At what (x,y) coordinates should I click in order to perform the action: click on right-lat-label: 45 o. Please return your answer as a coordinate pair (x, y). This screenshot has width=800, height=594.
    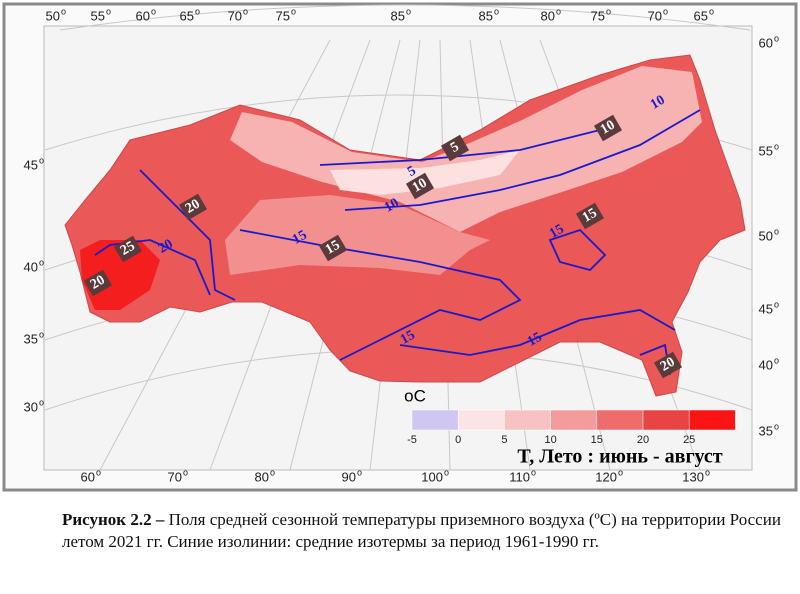
    Looking at the image, I should click on (769, 307).